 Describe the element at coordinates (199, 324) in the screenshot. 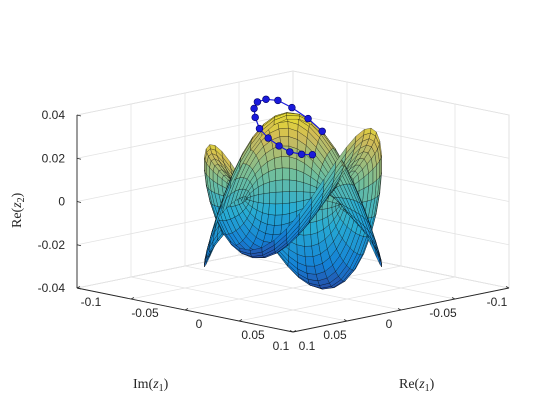

I see `x-tick-label-2: 0` at that location.